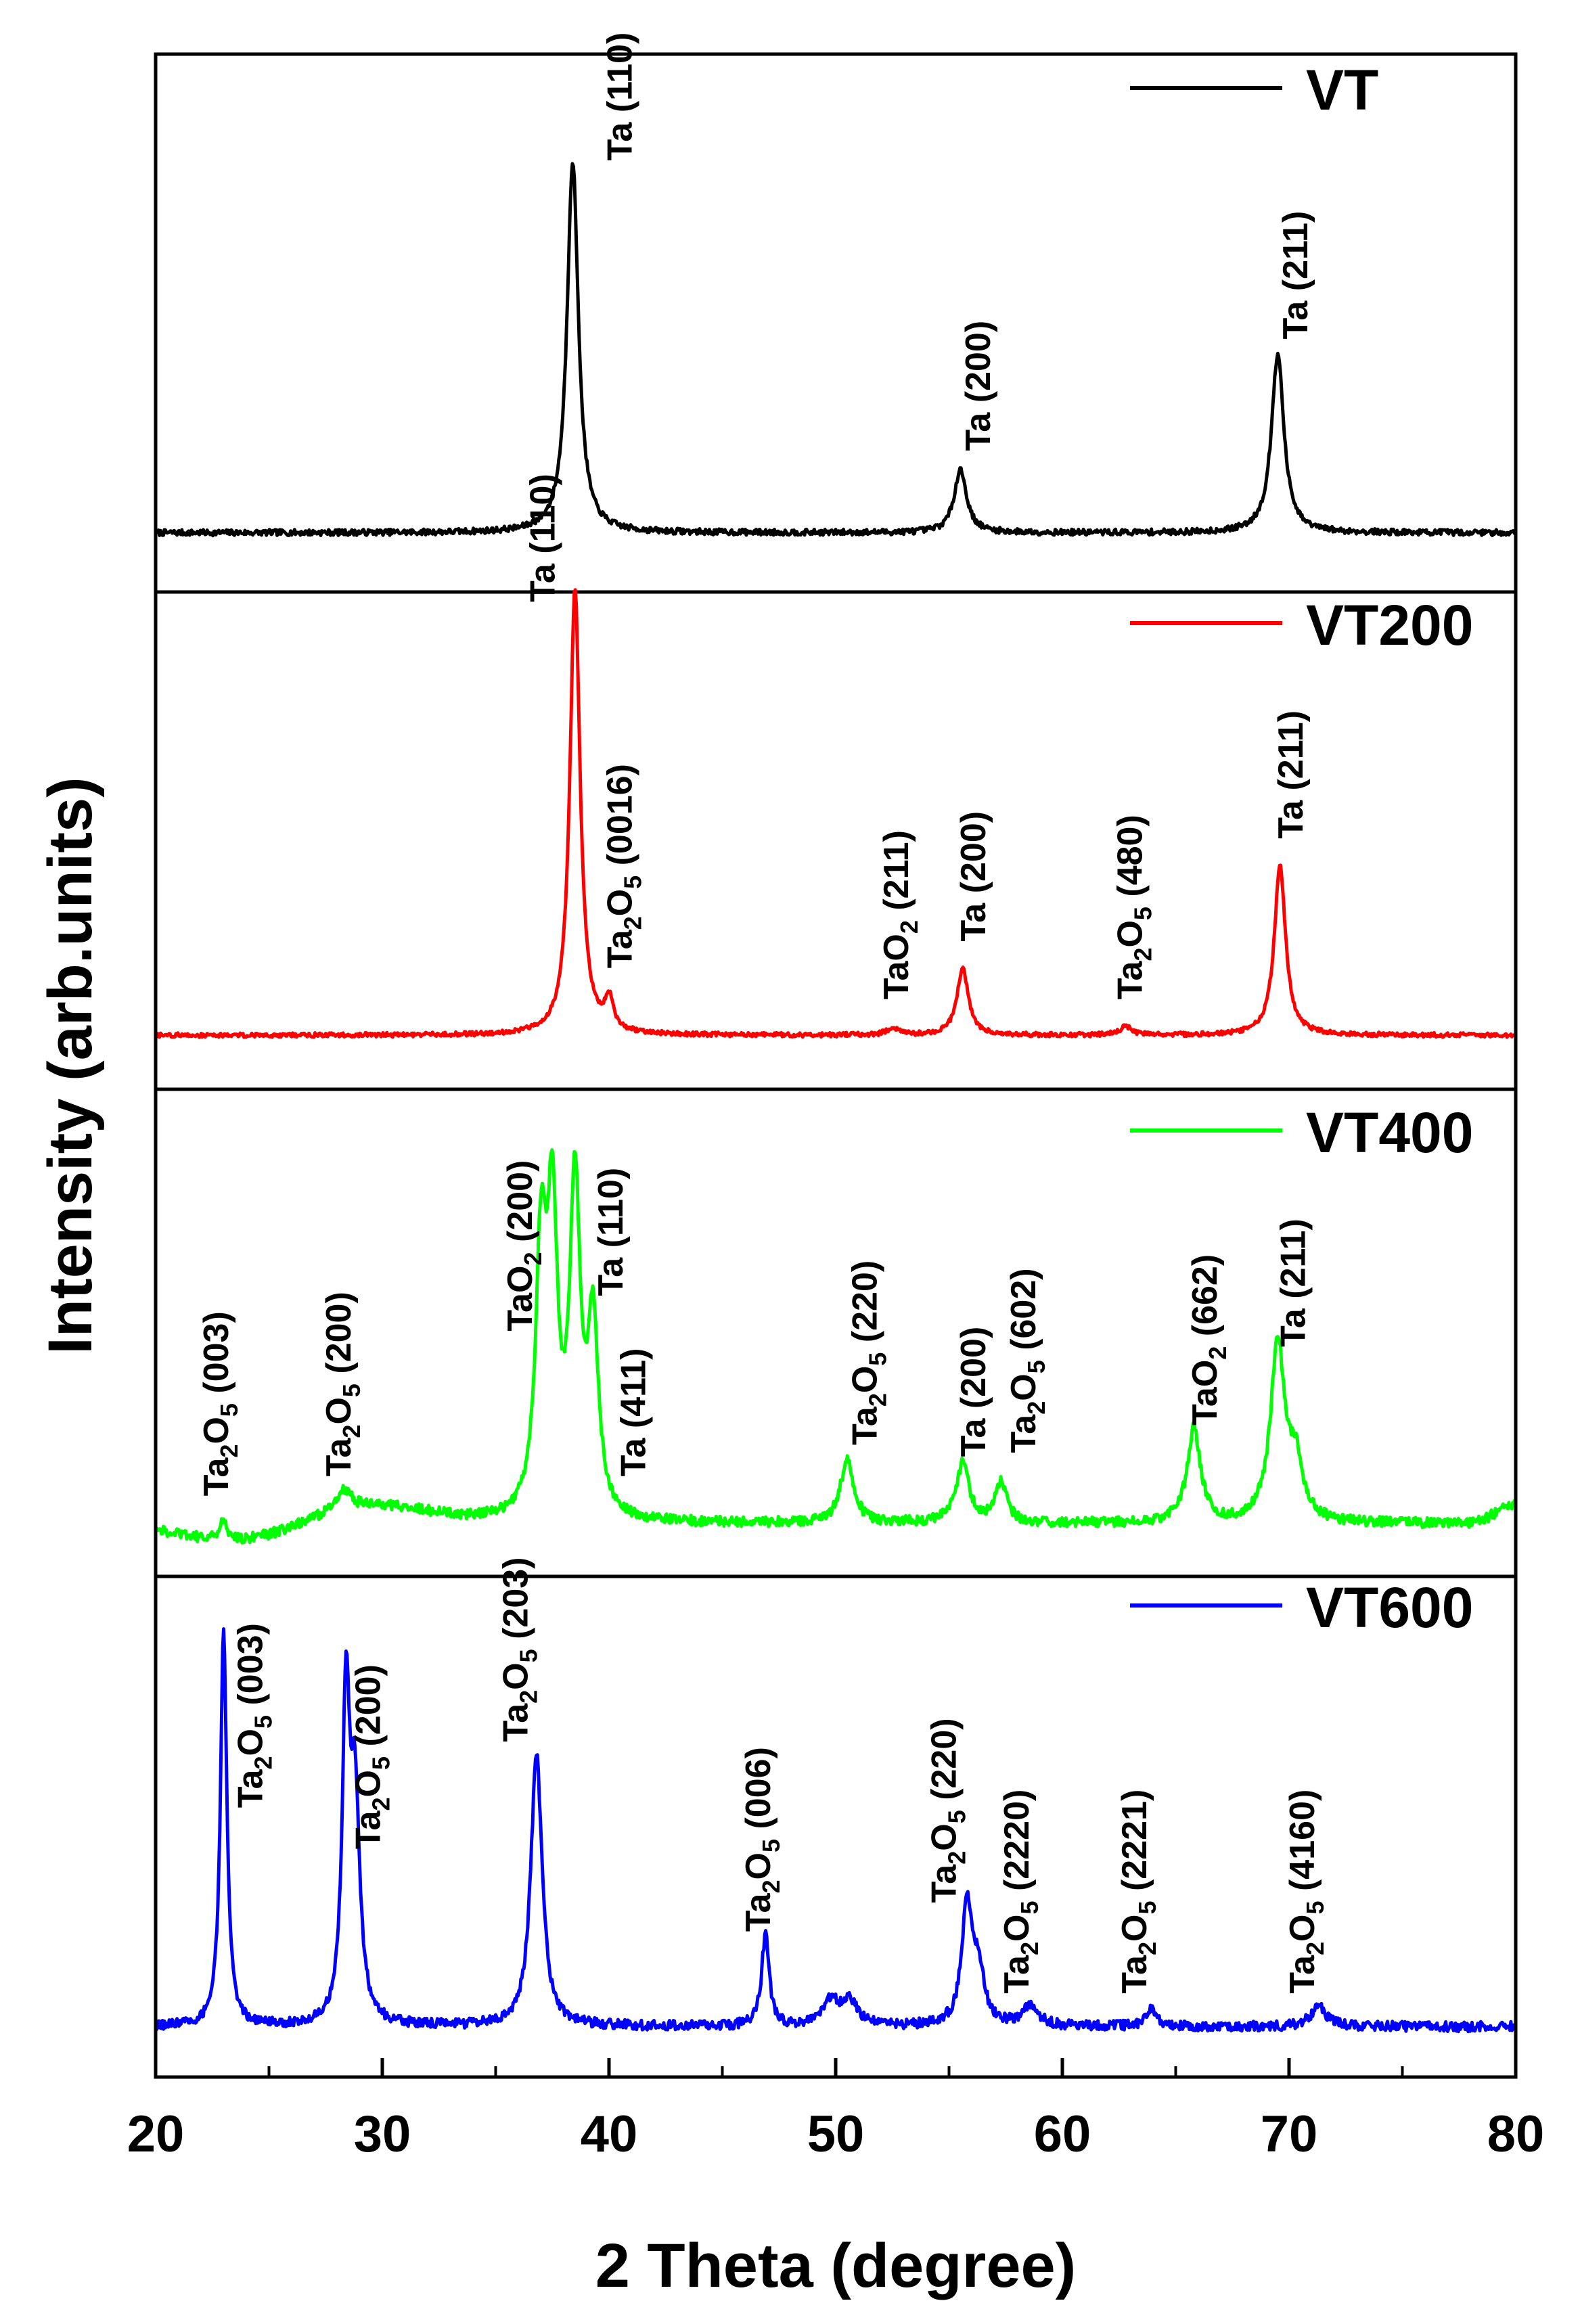  What do you see at coordinates (836, 2265) in the screenshot?
I see `x-axis-label: 2 Theta (degree)` at bounding box center [836, 2265].